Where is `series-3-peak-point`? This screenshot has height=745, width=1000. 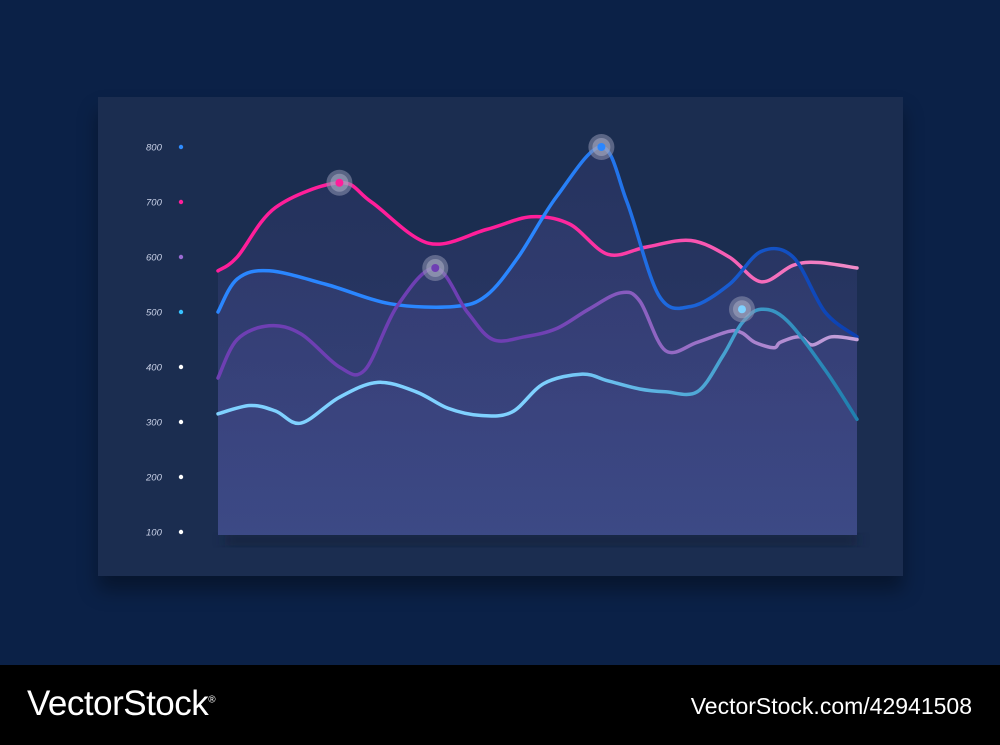
series-3-peak-point is located at coordinates (435, 268).